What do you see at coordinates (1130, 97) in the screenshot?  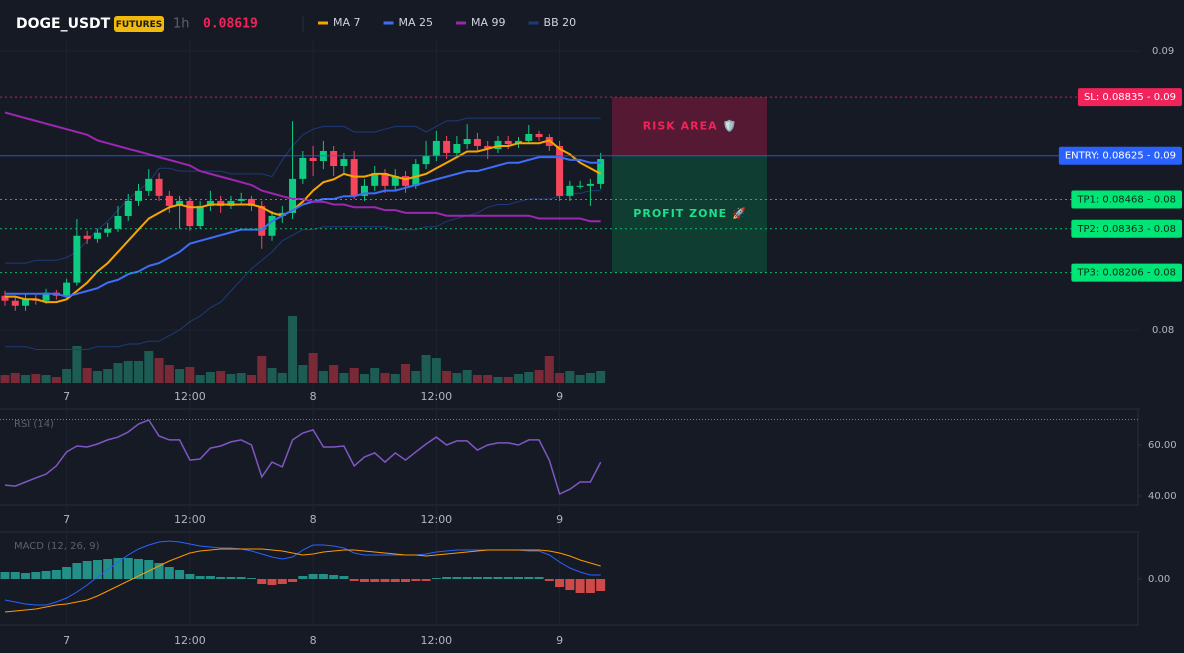 I see `level-label: SL: 0.08835 - 0.09` at bounding box center [1130, 97].